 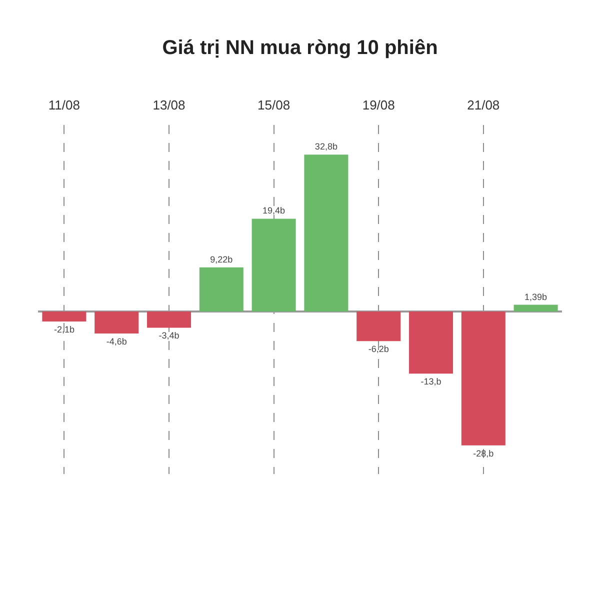 What do you see at coordinates (221, 259) in the screenshot?
I see `data-label: 9,22b` at bounding box center [221, 259].